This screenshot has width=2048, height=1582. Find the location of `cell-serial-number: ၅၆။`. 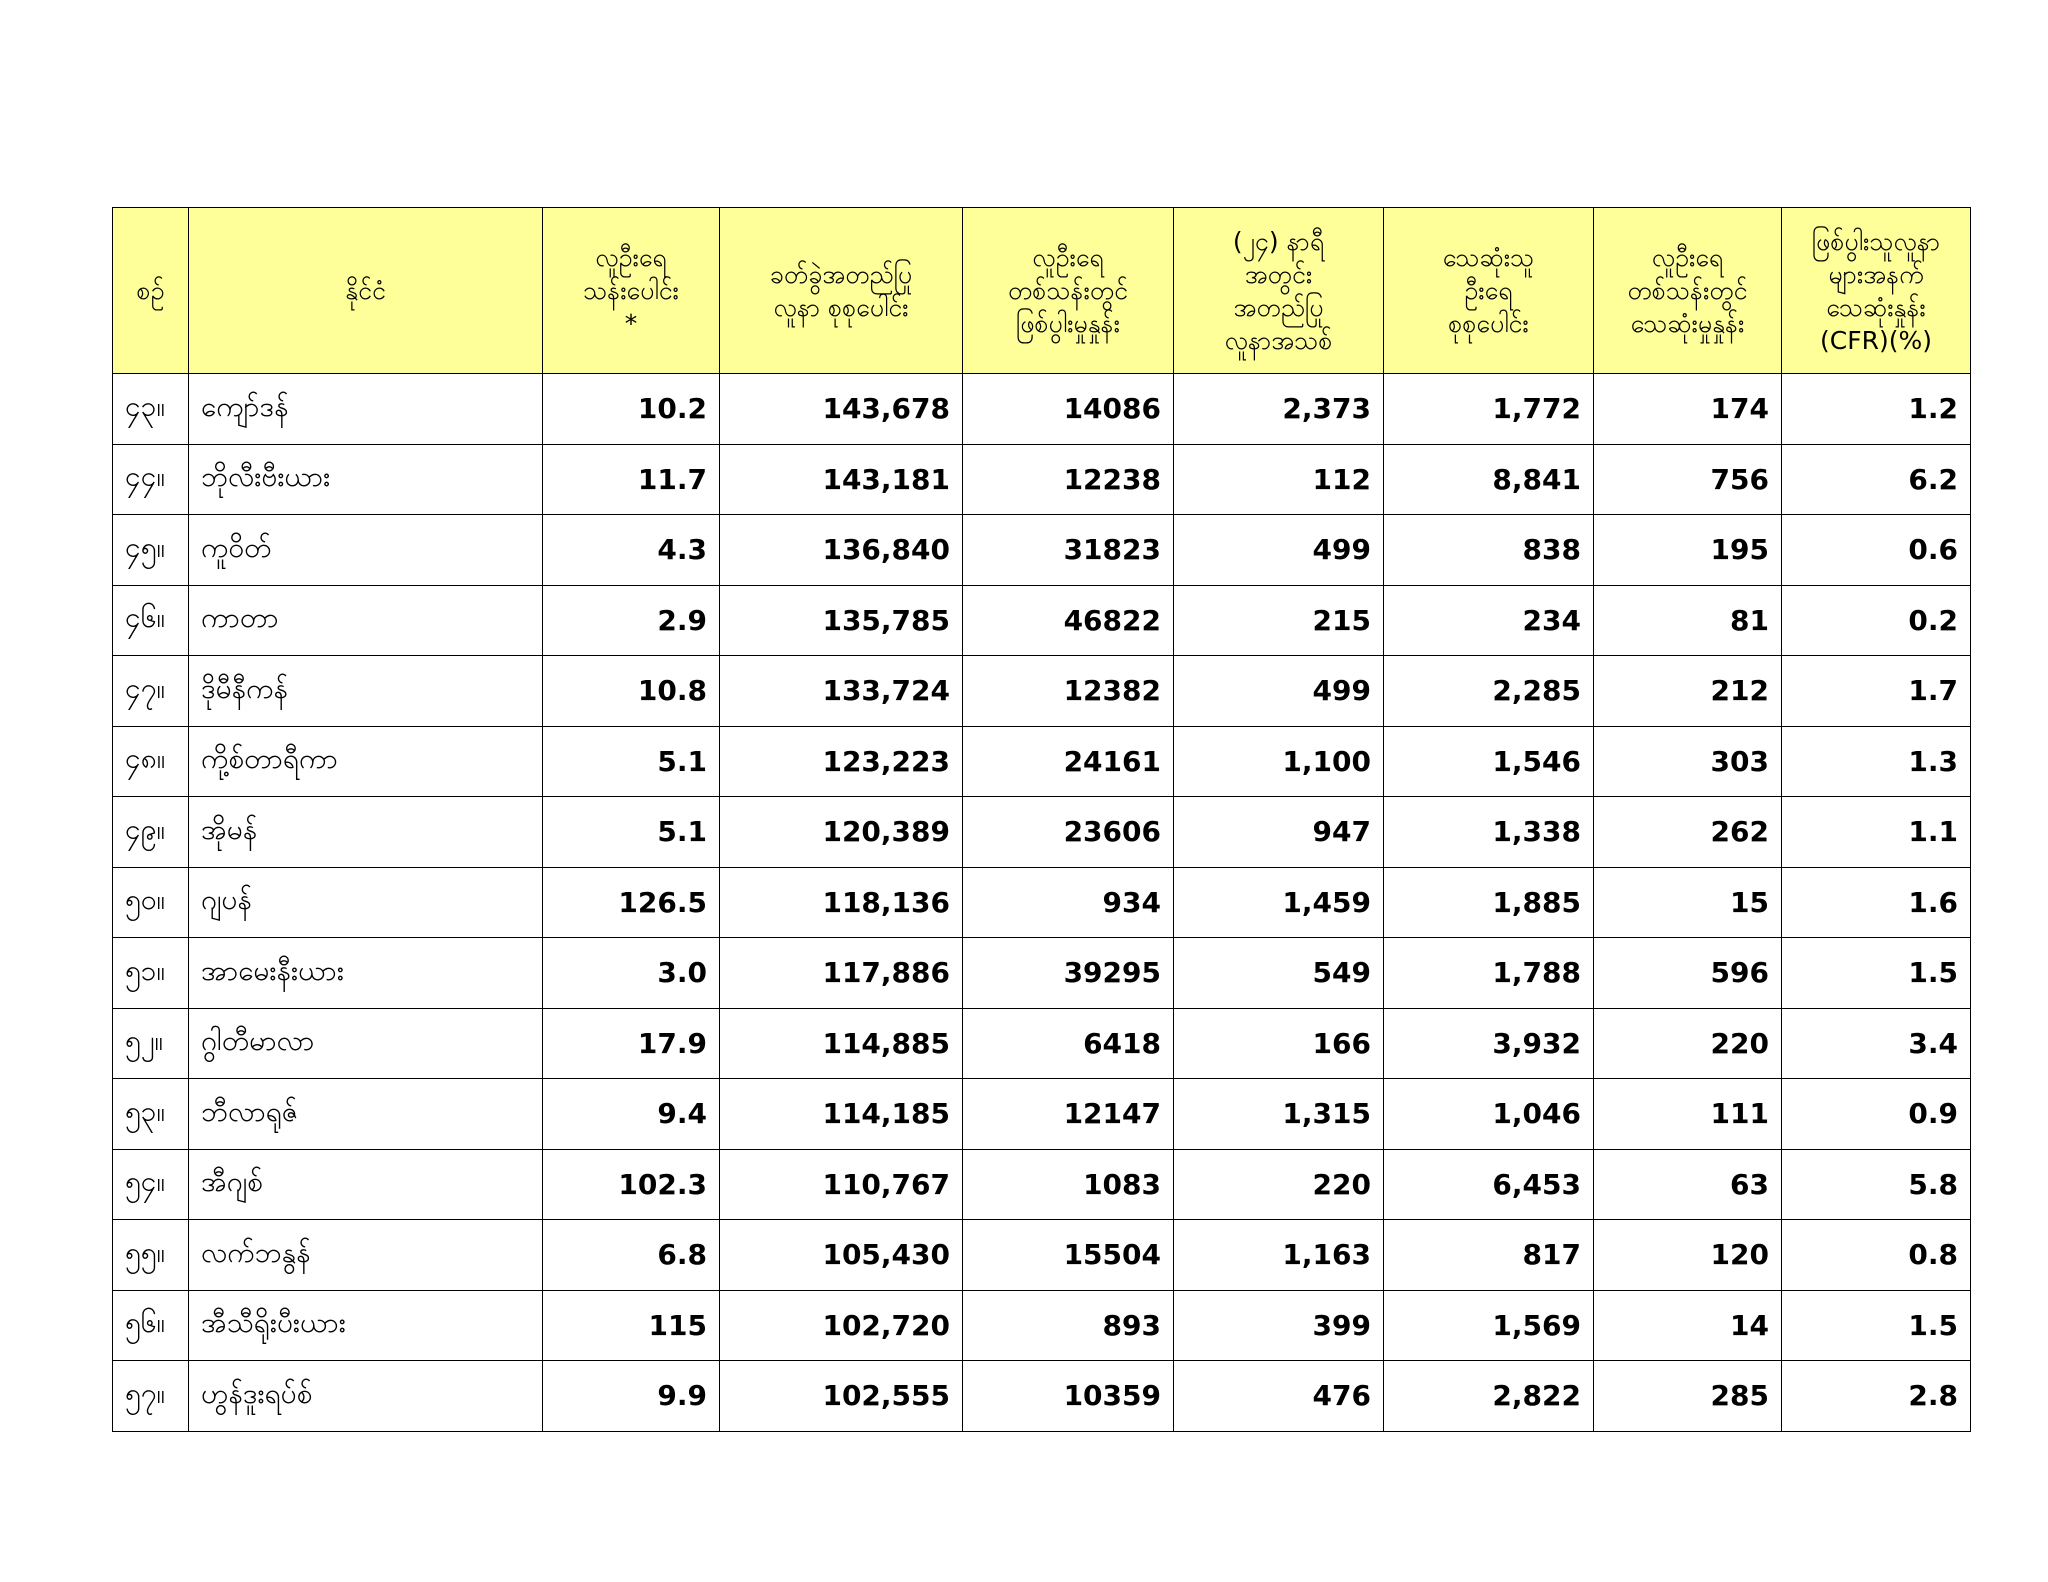

cell-serial-number: ၅၆။ is located at coordinates (150, 1325).